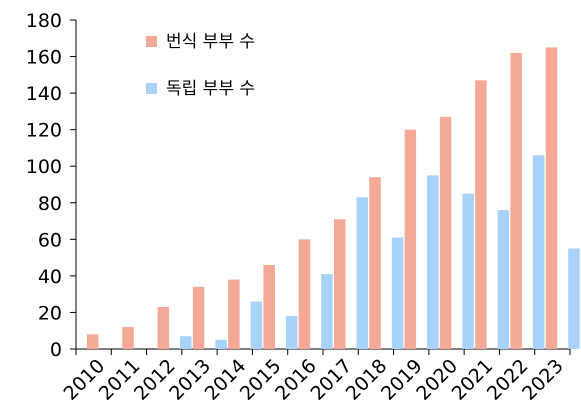 The width and height of the screenshot is (581, 419). I want to click on y-tick-label: 100, so click(44, 167).